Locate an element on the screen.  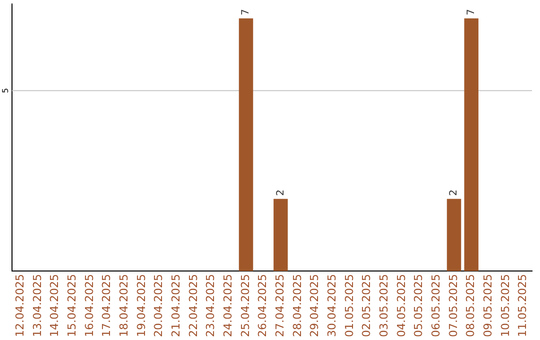
x-tick-label: 16.04.2025 is located at coordinates (89, 306).